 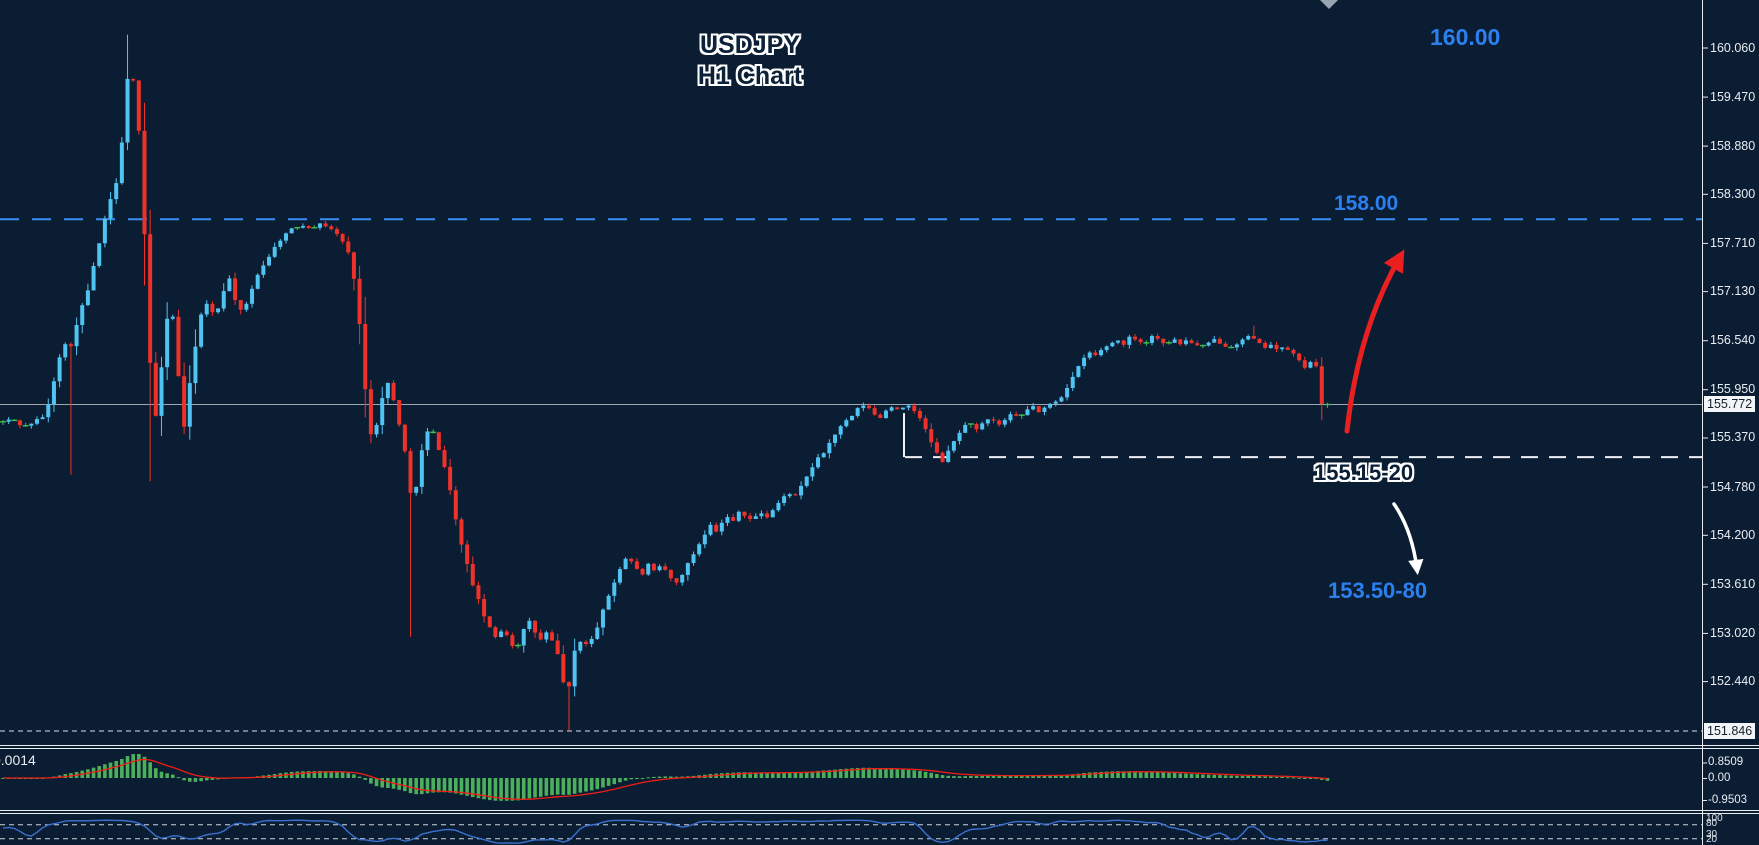 I want to click on chart-timeframe-title: H1 Chart, so click(x=750, y=76).